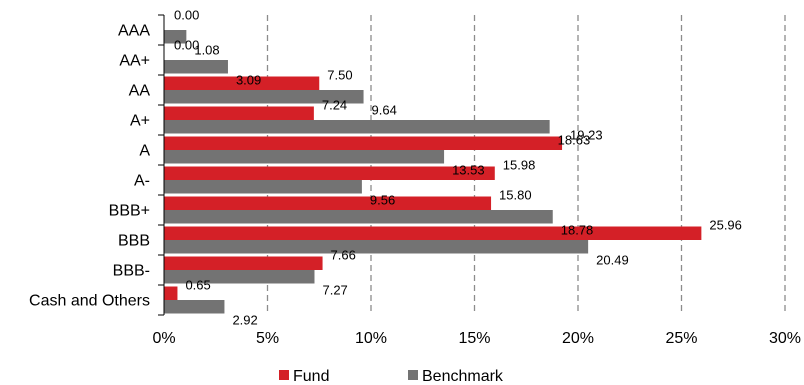 The width and height of the screenshot is (804, 385). What do you see at coordinates (577, 230) in the screenshot?
I see `value-label-benchmark: 18.78` at bounding box center [577, 230].